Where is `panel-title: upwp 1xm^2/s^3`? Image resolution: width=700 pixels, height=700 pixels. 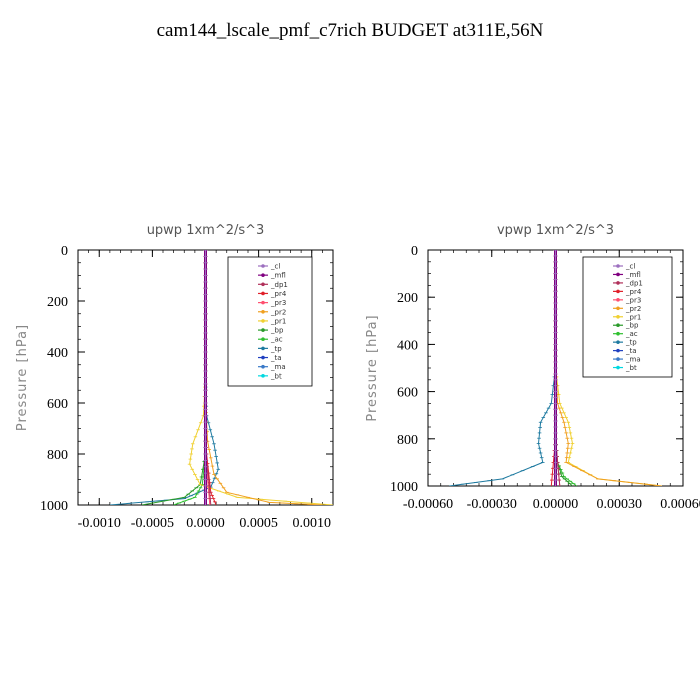
panel-title: upwp 1xm^2/s^3 is located at coordinates (206, 230).